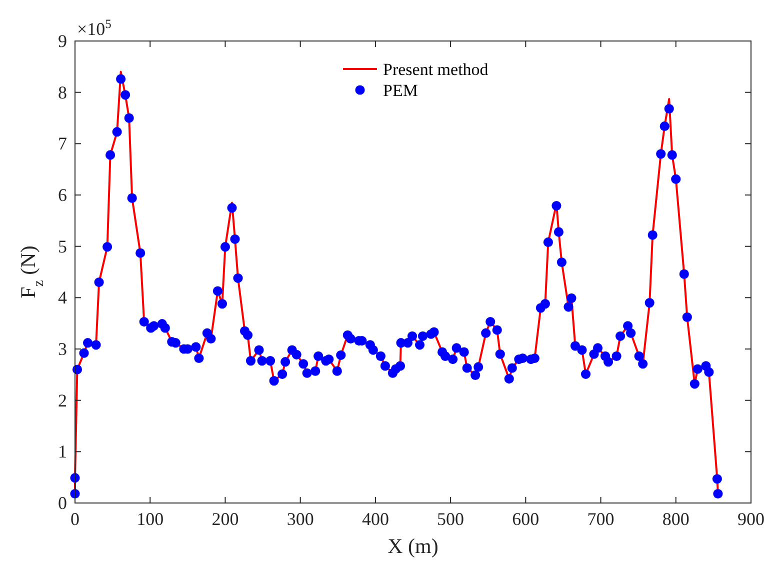 This screenshot has width=769, height=575. I want to click on y-tick-label: 3, so click(62, 349).